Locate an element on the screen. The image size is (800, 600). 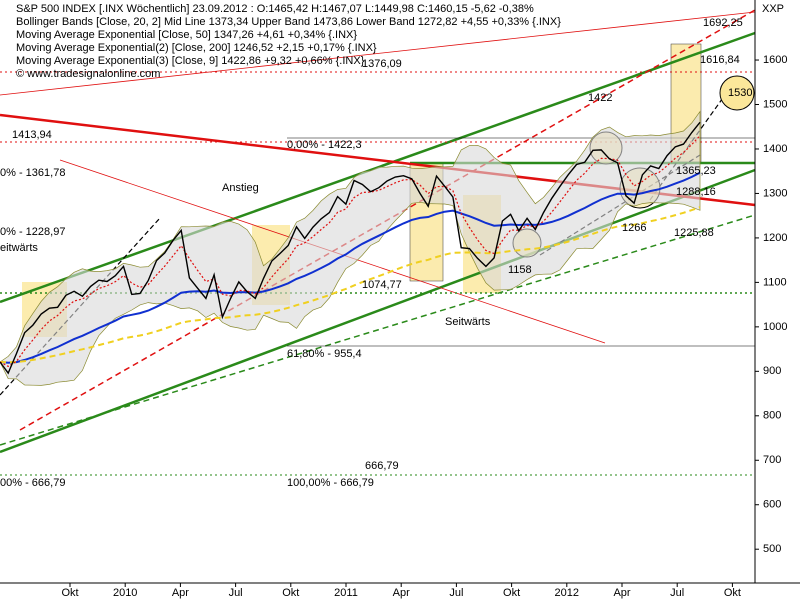
annotation: 100,00% - 666,79 is located at coordinates (330, 483).